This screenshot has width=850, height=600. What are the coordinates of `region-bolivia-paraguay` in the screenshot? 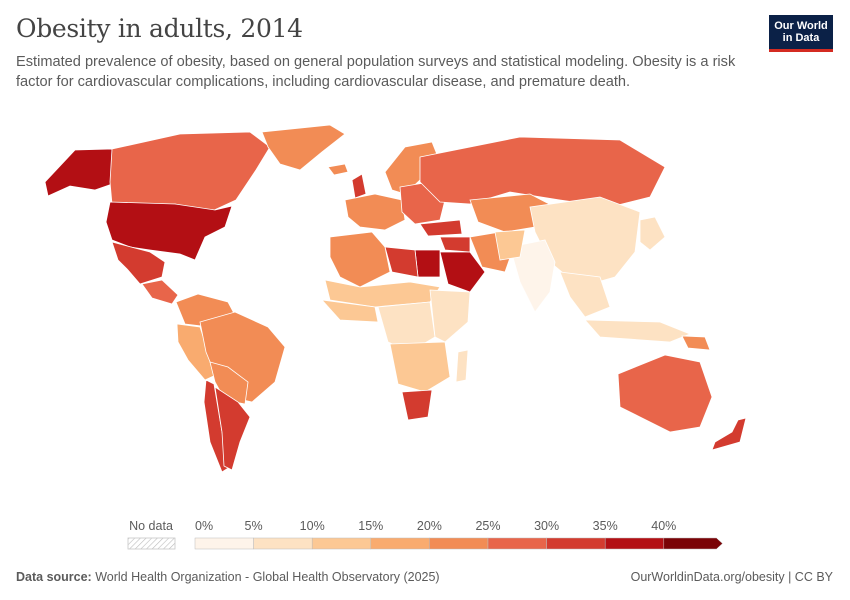 It's located at (229, 383).